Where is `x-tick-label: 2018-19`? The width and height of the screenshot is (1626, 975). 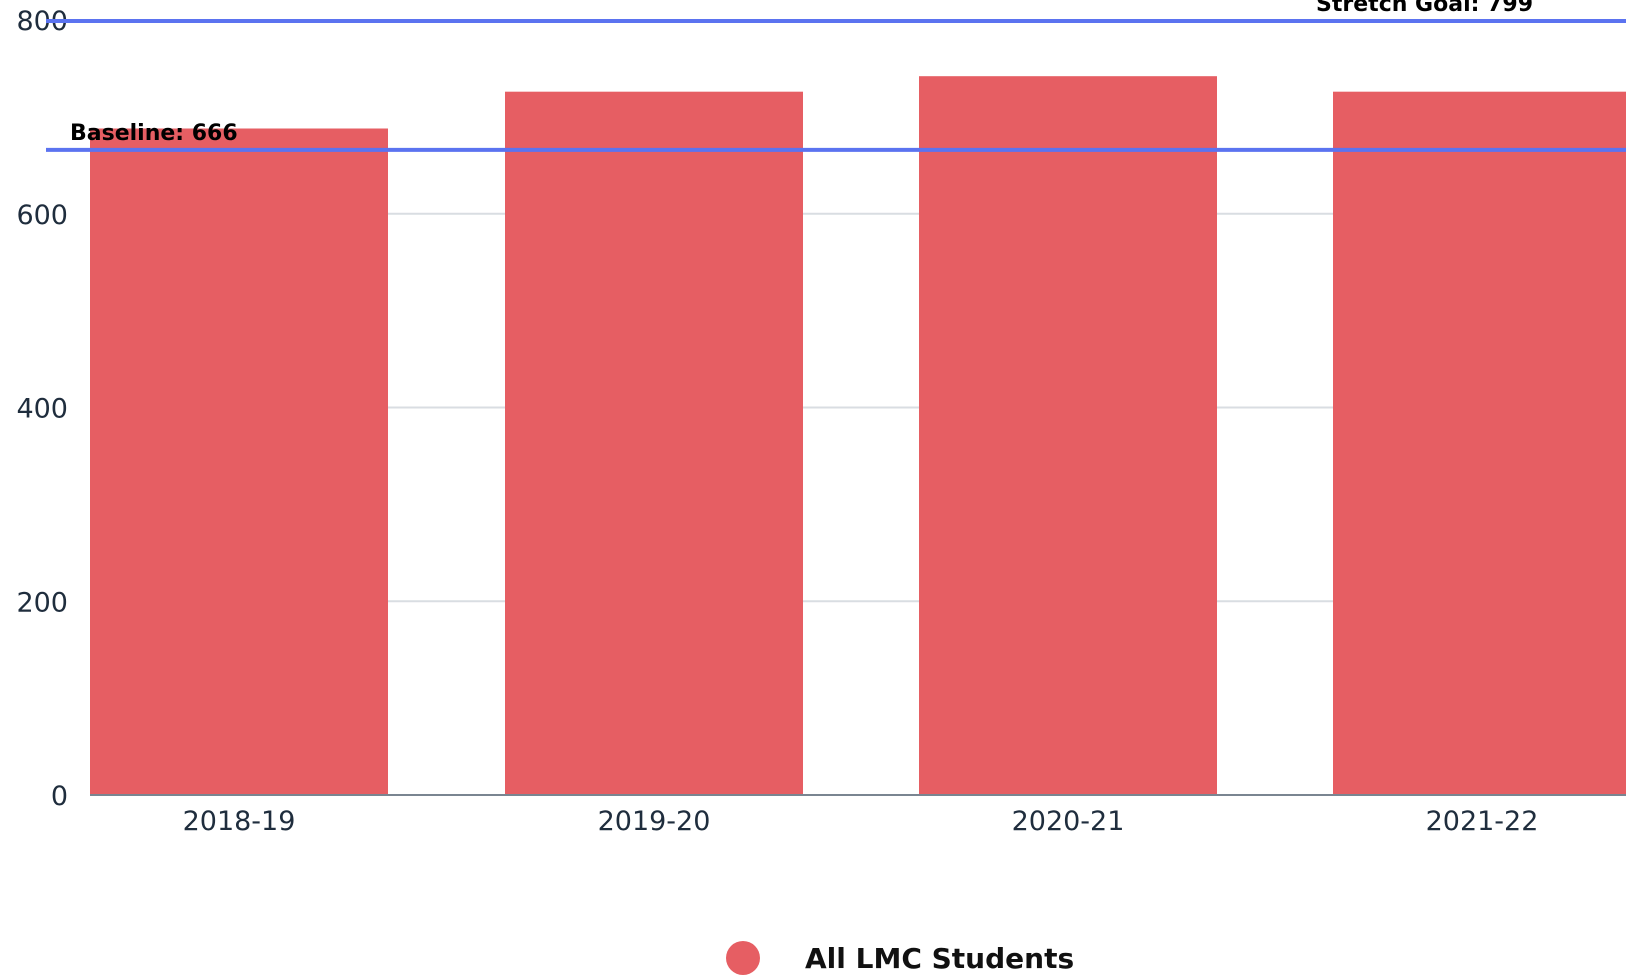
x-tick-label: 2018-19 is located at coordinates (239, 821).